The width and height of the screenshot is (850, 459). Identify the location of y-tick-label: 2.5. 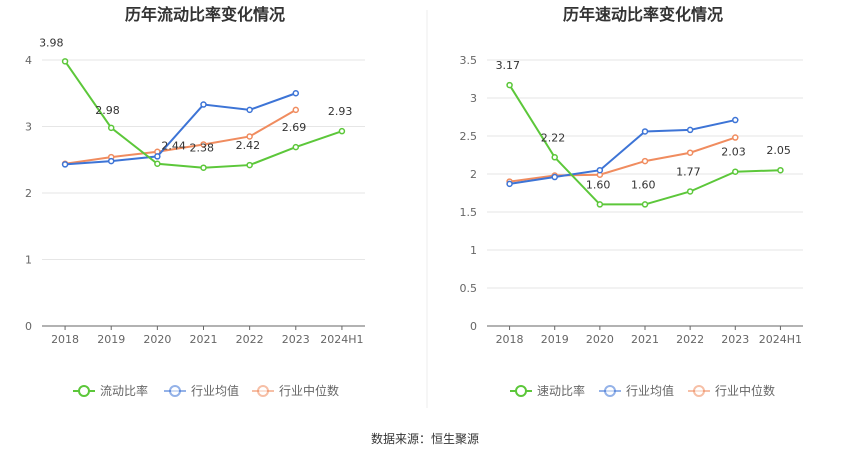
(469, 136).